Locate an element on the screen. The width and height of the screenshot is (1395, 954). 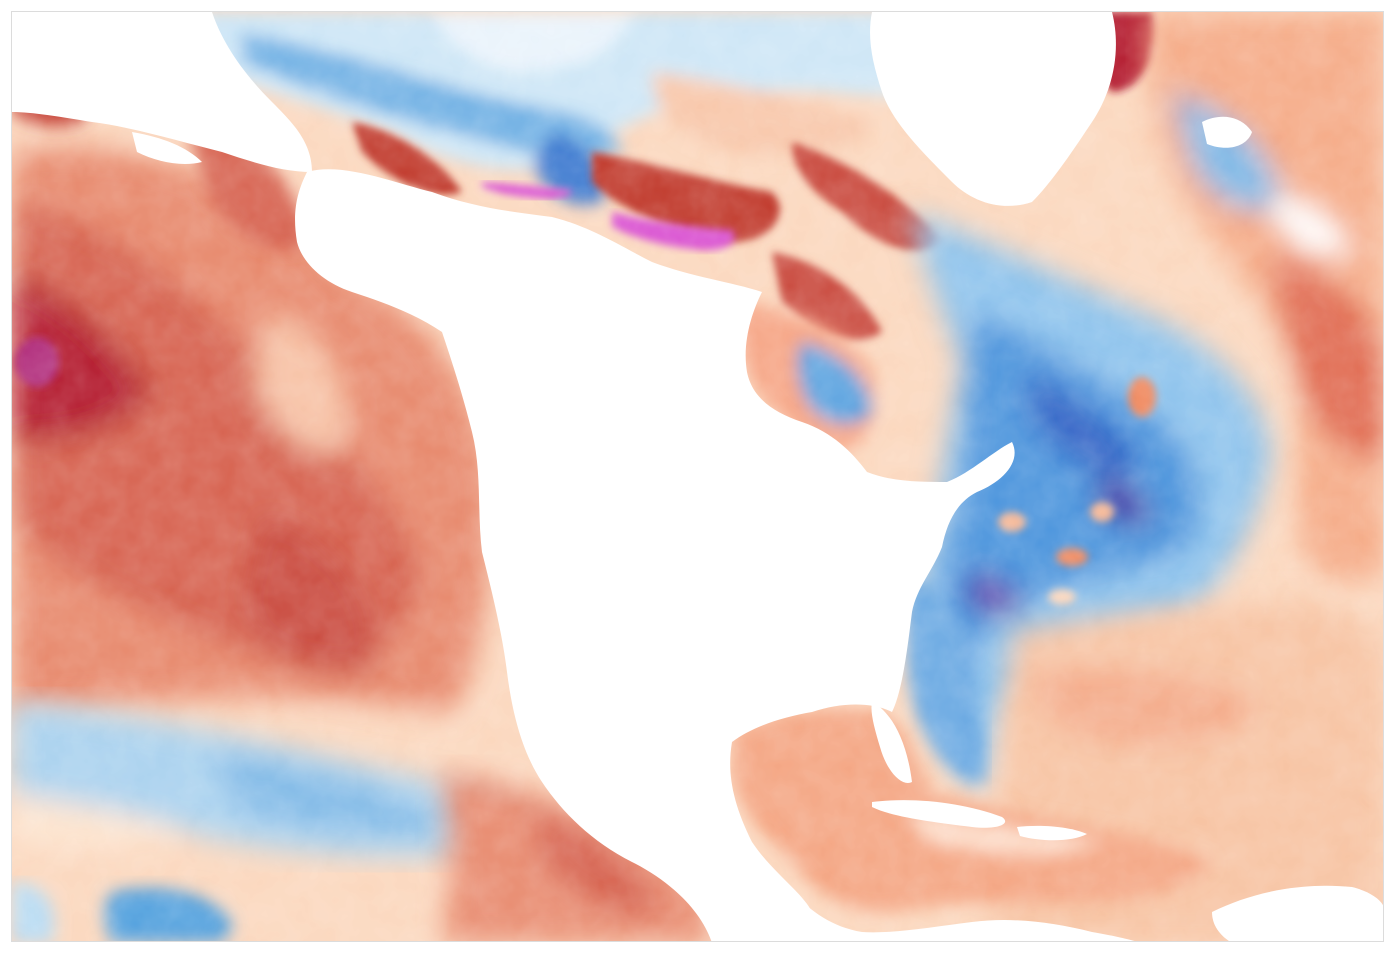
cuba-landmass is located at coordinates (939, 814).